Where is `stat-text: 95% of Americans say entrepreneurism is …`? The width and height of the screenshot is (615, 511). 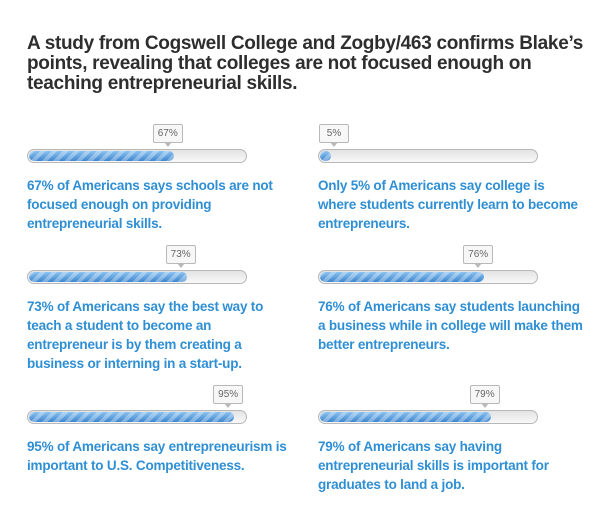
stat-text: 95% of Americans say entrepreneurism is … is located at coordinates (157, 456).